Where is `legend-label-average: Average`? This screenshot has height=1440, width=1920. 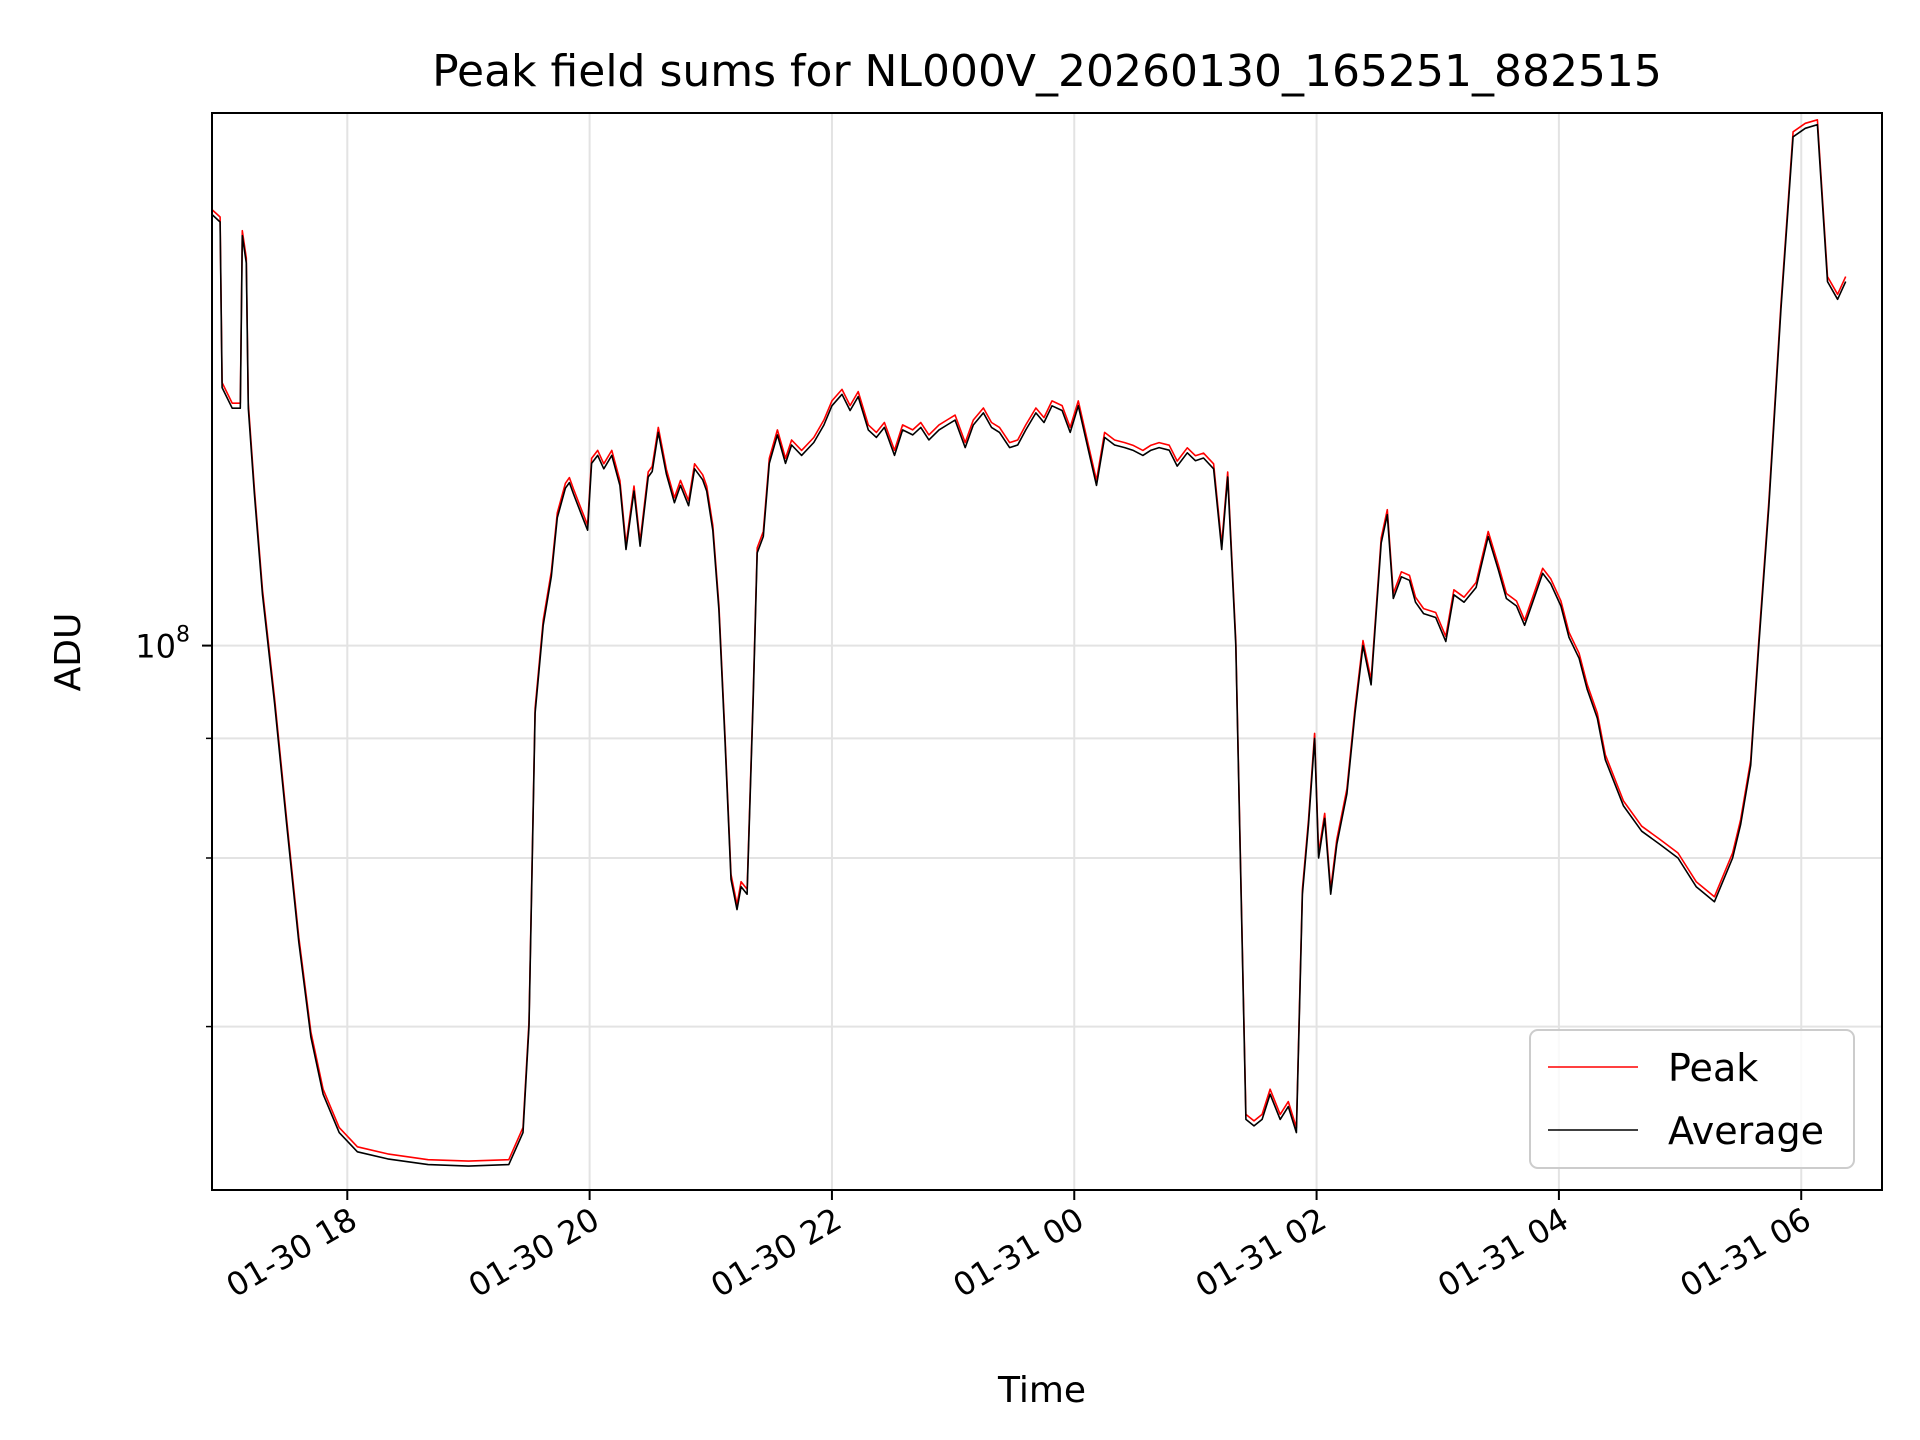 legend-label-average: Average is located at coordinates (1746, 1131).